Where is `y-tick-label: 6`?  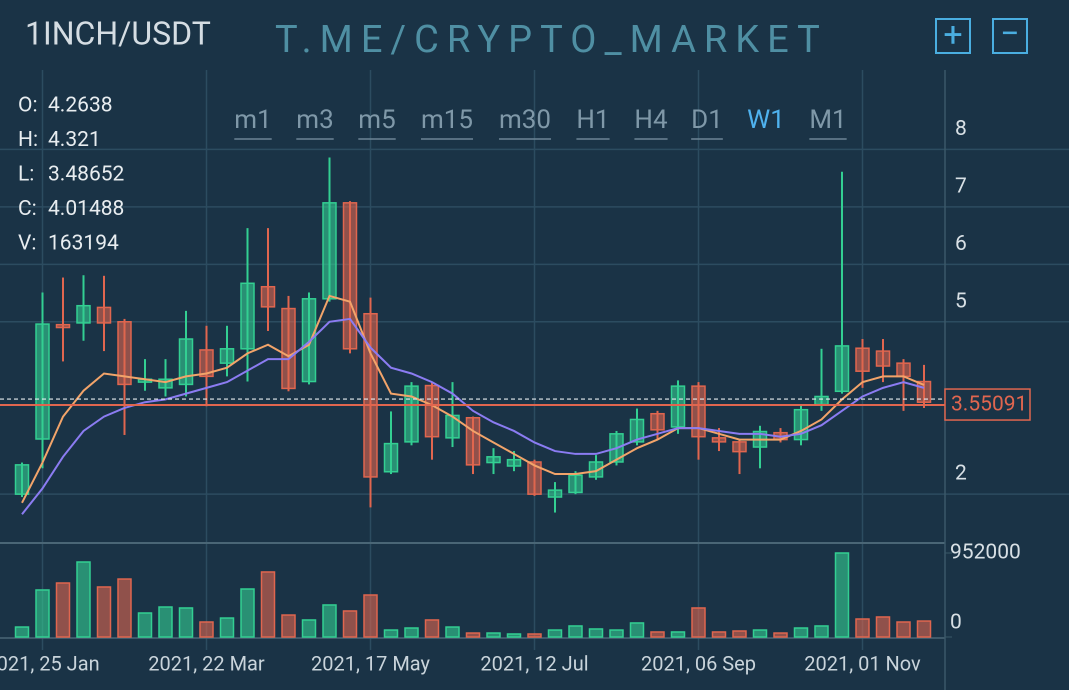 y-tick-label: 6 is located at coordinates (961, 244).